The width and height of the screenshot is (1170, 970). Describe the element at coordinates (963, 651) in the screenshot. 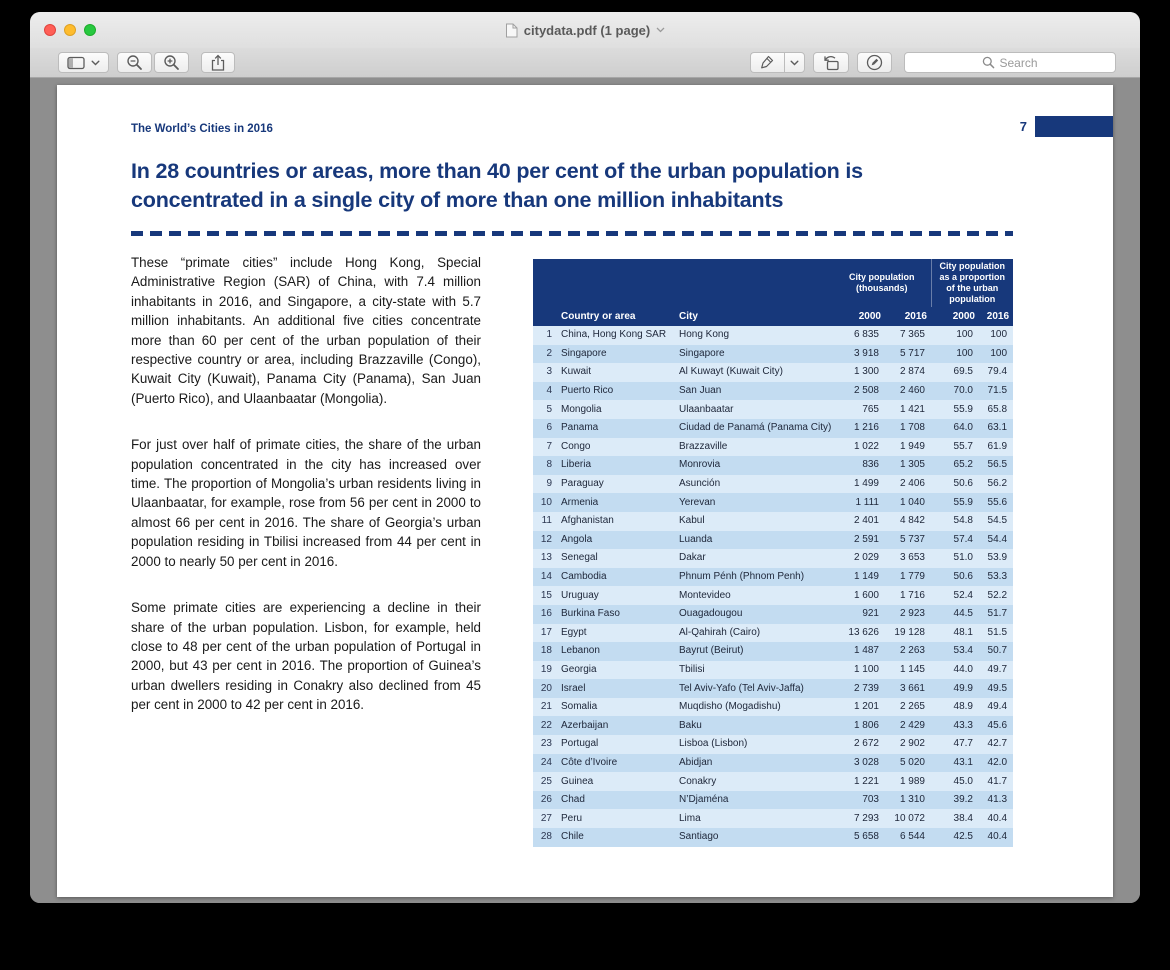

I see `share-2000: 53.4` at that location.